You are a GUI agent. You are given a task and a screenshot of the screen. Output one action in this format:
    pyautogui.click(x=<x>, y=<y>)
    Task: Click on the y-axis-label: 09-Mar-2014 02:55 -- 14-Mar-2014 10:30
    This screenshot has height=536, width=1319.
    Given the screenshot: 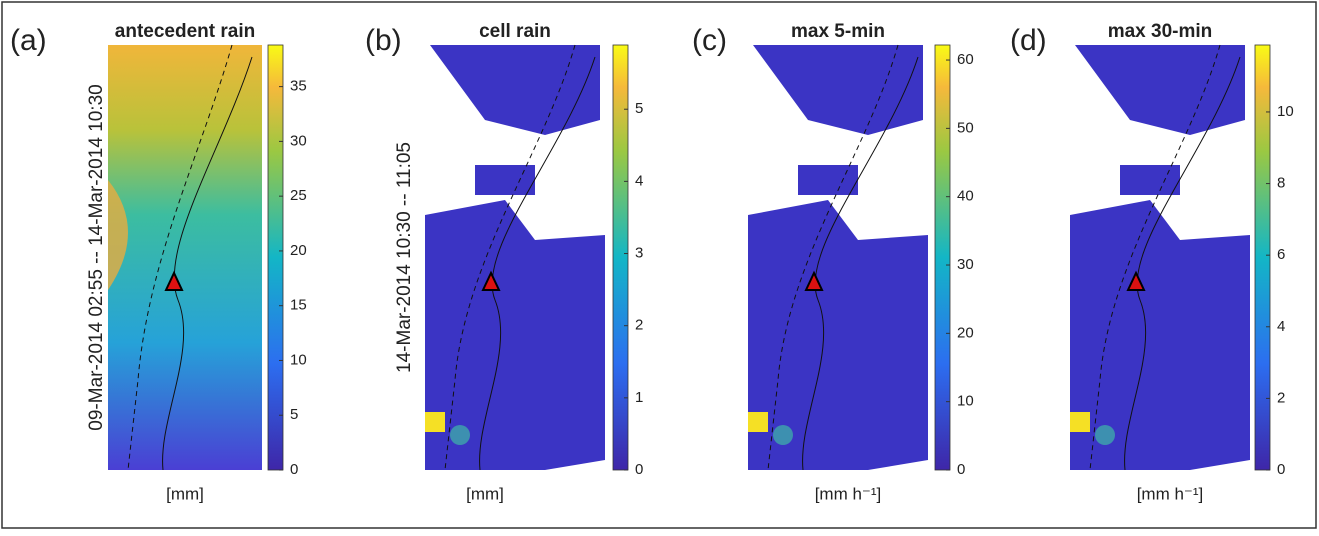 What is the action you would take?
    pyautogui.click(x=96, y=257)
    